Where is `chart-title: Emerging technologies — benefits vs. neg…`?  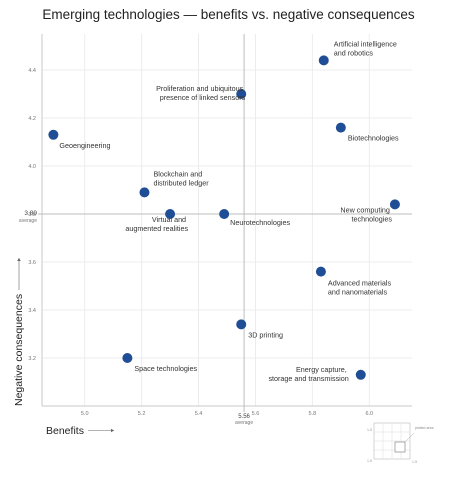 chart-title: Emerging technologies — benefits vs. neg… is located at coordinates (228, 14).